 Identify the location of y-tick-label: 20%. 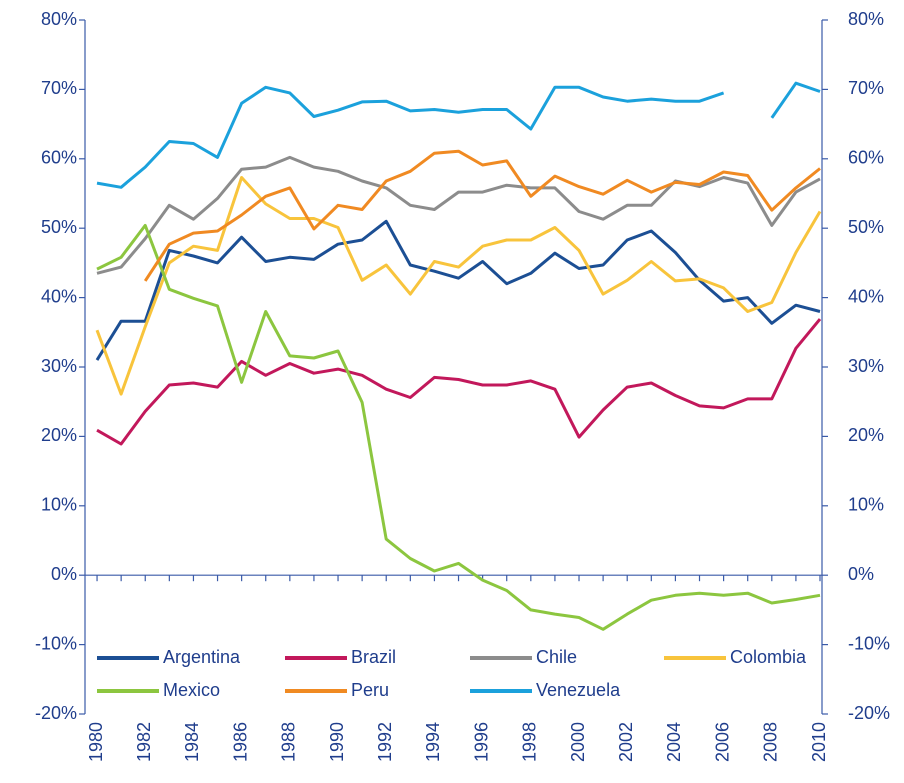
(59, 435).